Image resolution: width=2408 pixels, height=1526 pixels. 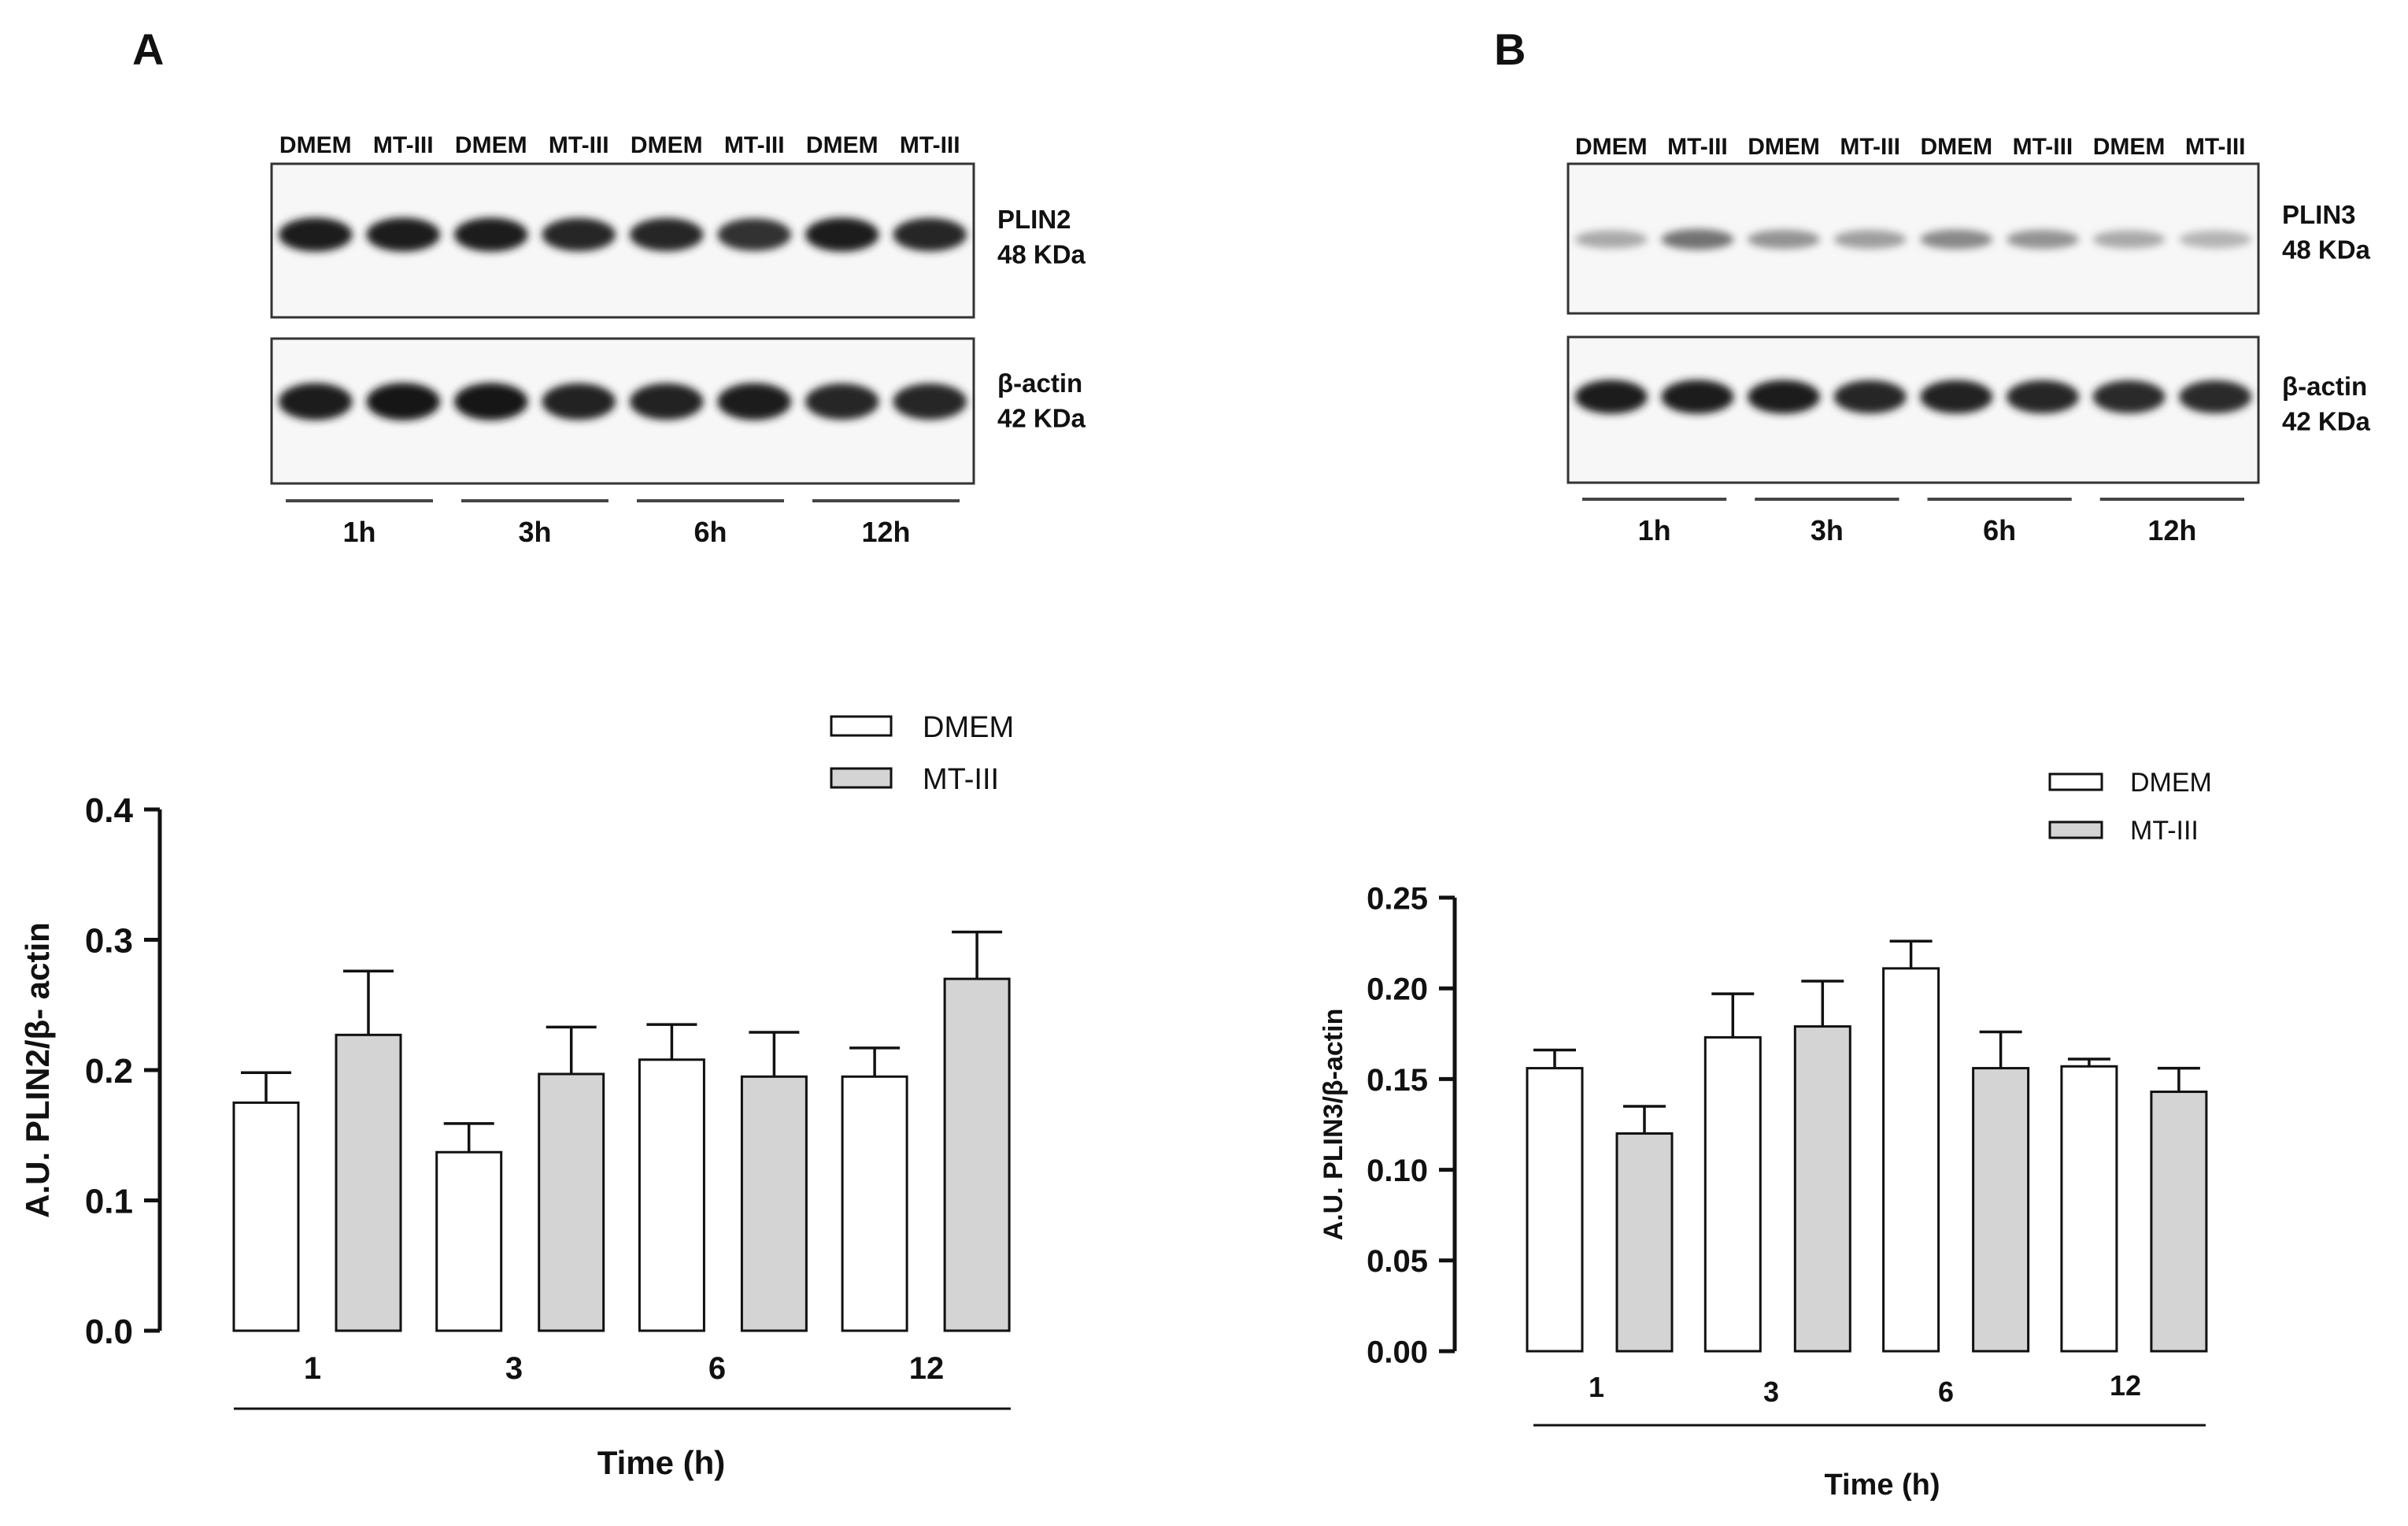 I want to click on y-tick-label: 0.4, so click(x=109, y=811).